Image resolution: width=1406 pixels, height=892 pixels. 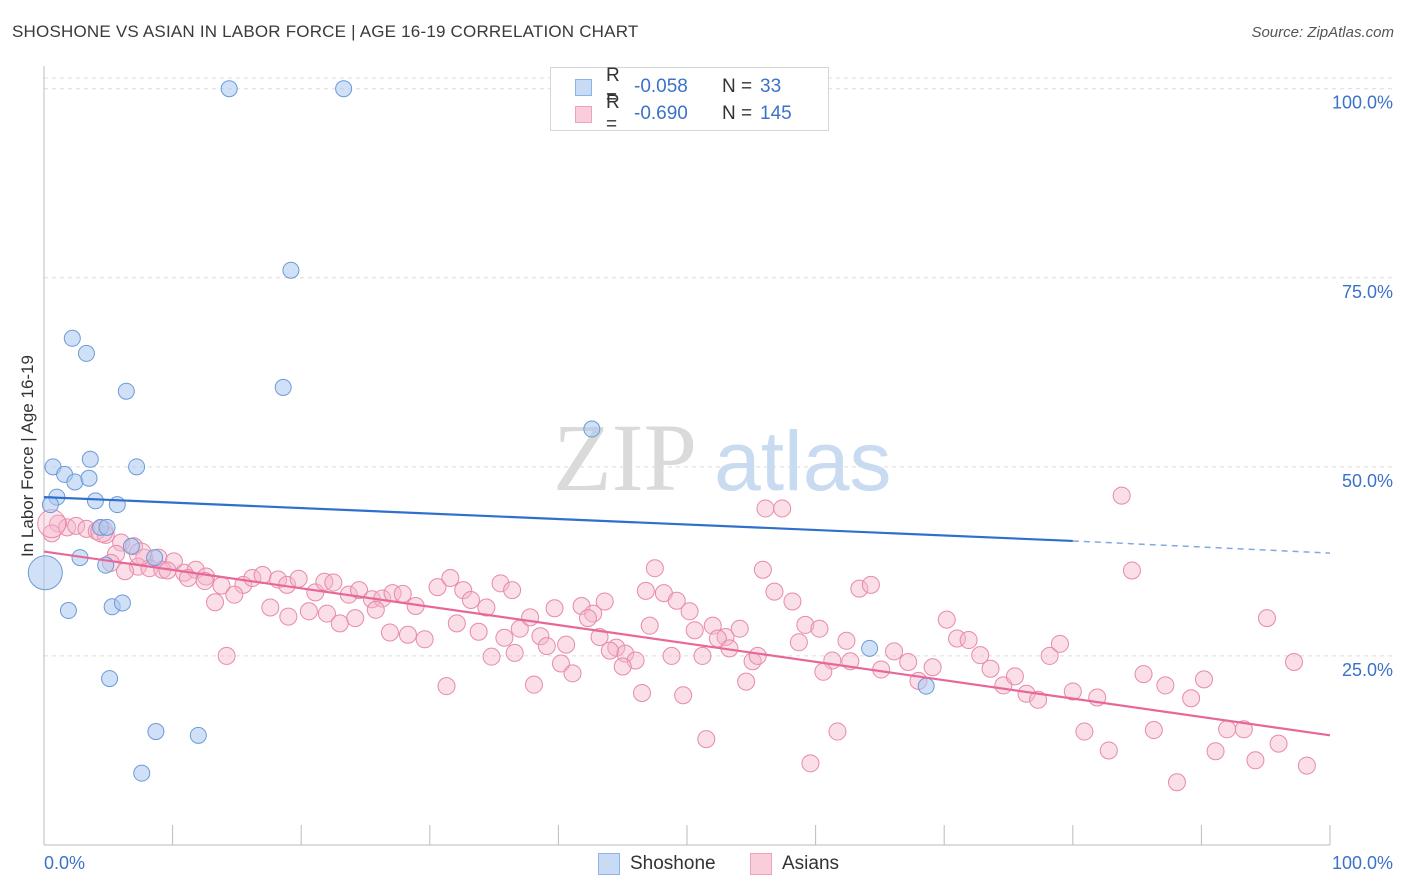 I want to click on watermark-atlas: atlas, so click(x=802, y=461).